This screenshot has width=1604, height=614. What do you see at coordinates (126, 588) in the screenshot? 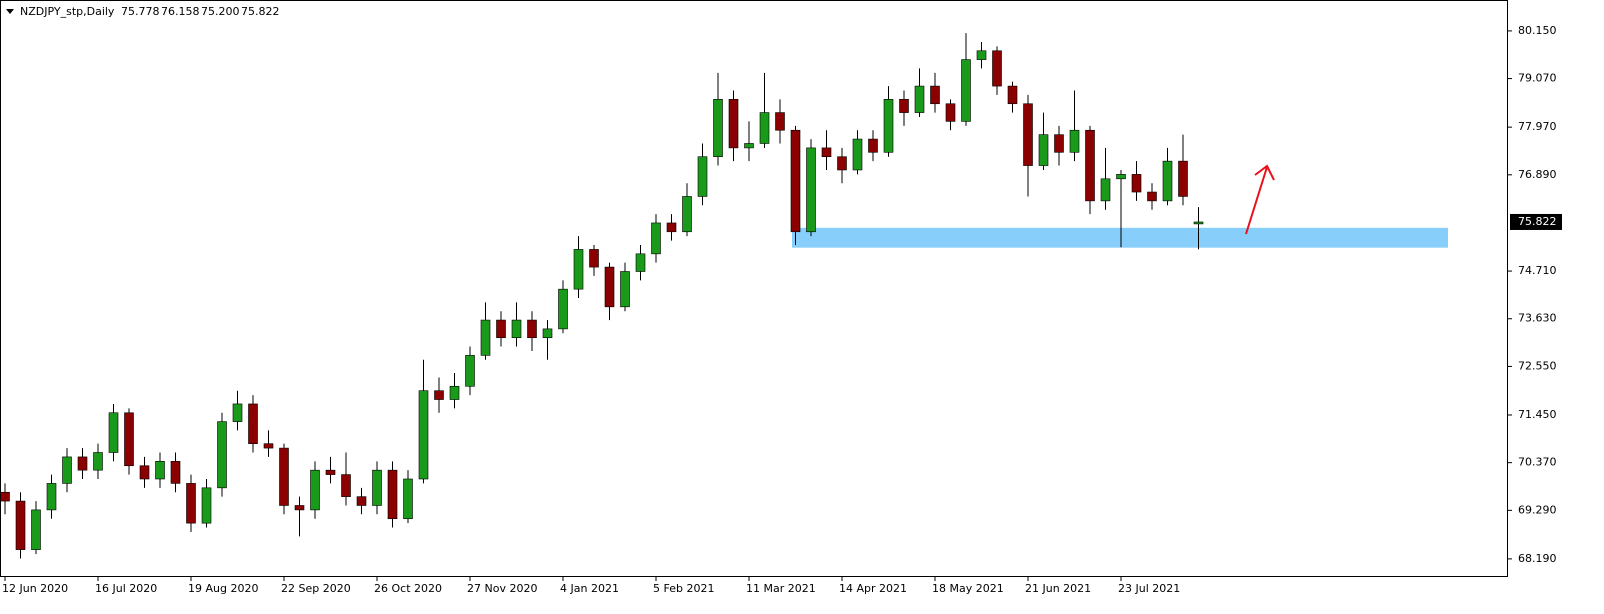
I see `x-tick-label: 16 Jul 2020` at bounding box center [126, 588].